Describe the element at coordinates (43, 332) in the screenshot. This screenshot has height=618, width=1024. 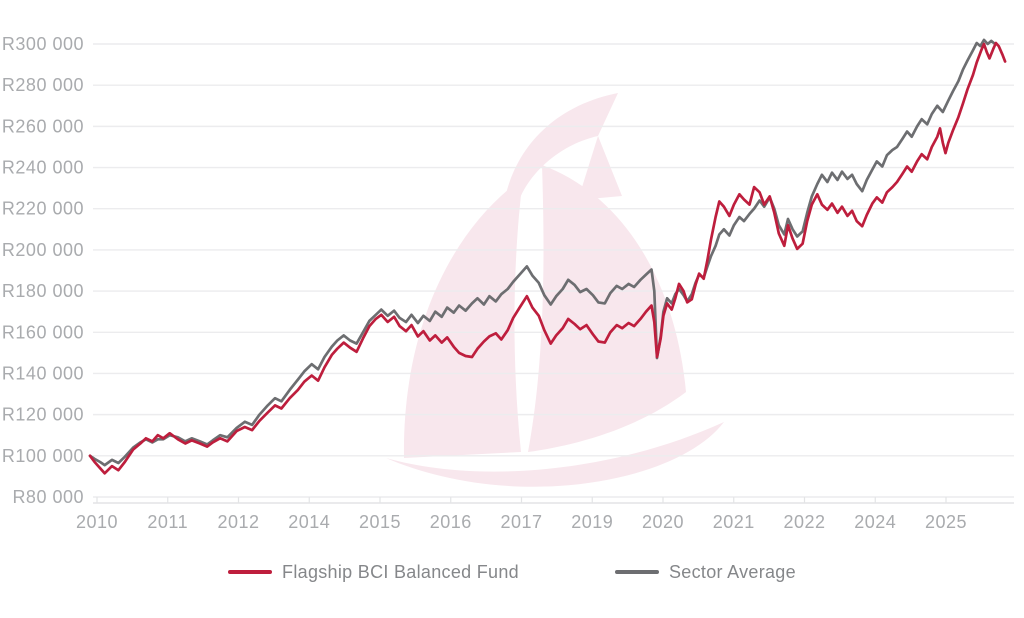
I see `y-axis-tick-label: R160 000` at that location.